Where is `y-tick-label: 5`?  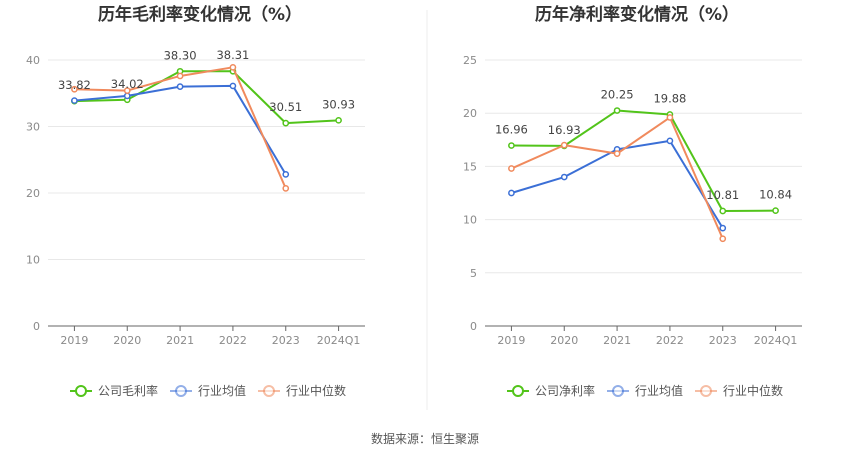 y-tick-label: 5 is located at coordinates (473, 273).